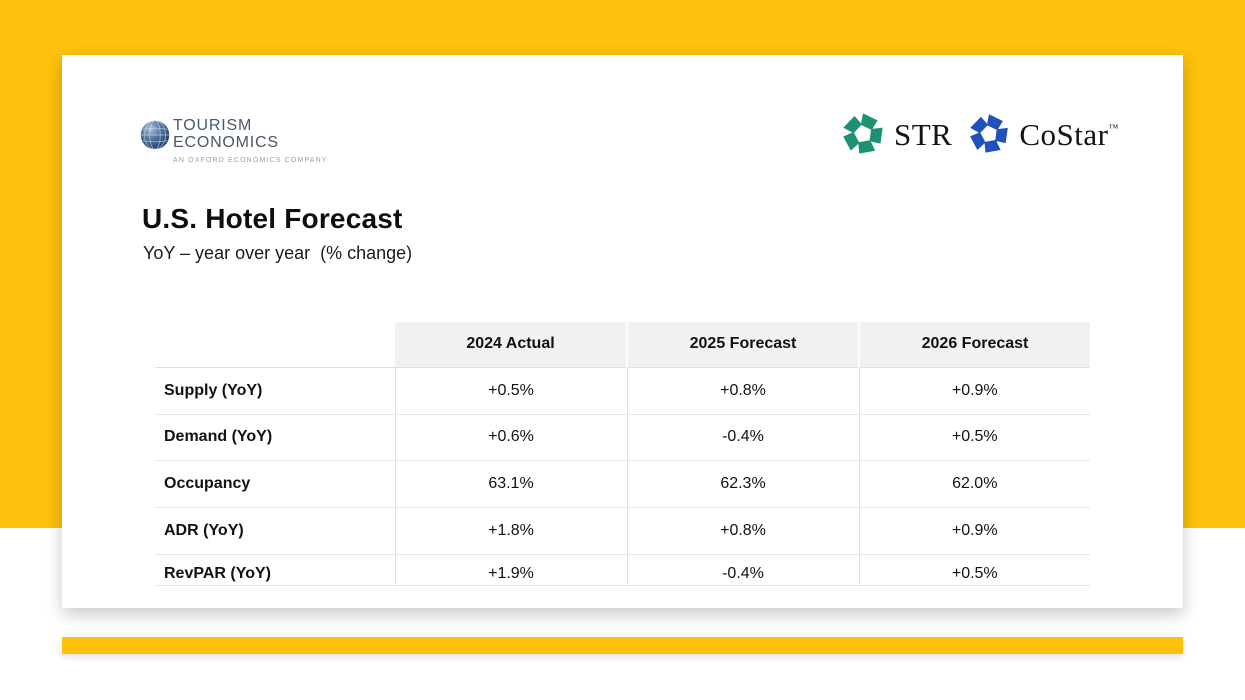  I want to click on cell-value: +0.6%, so click(510, 437).